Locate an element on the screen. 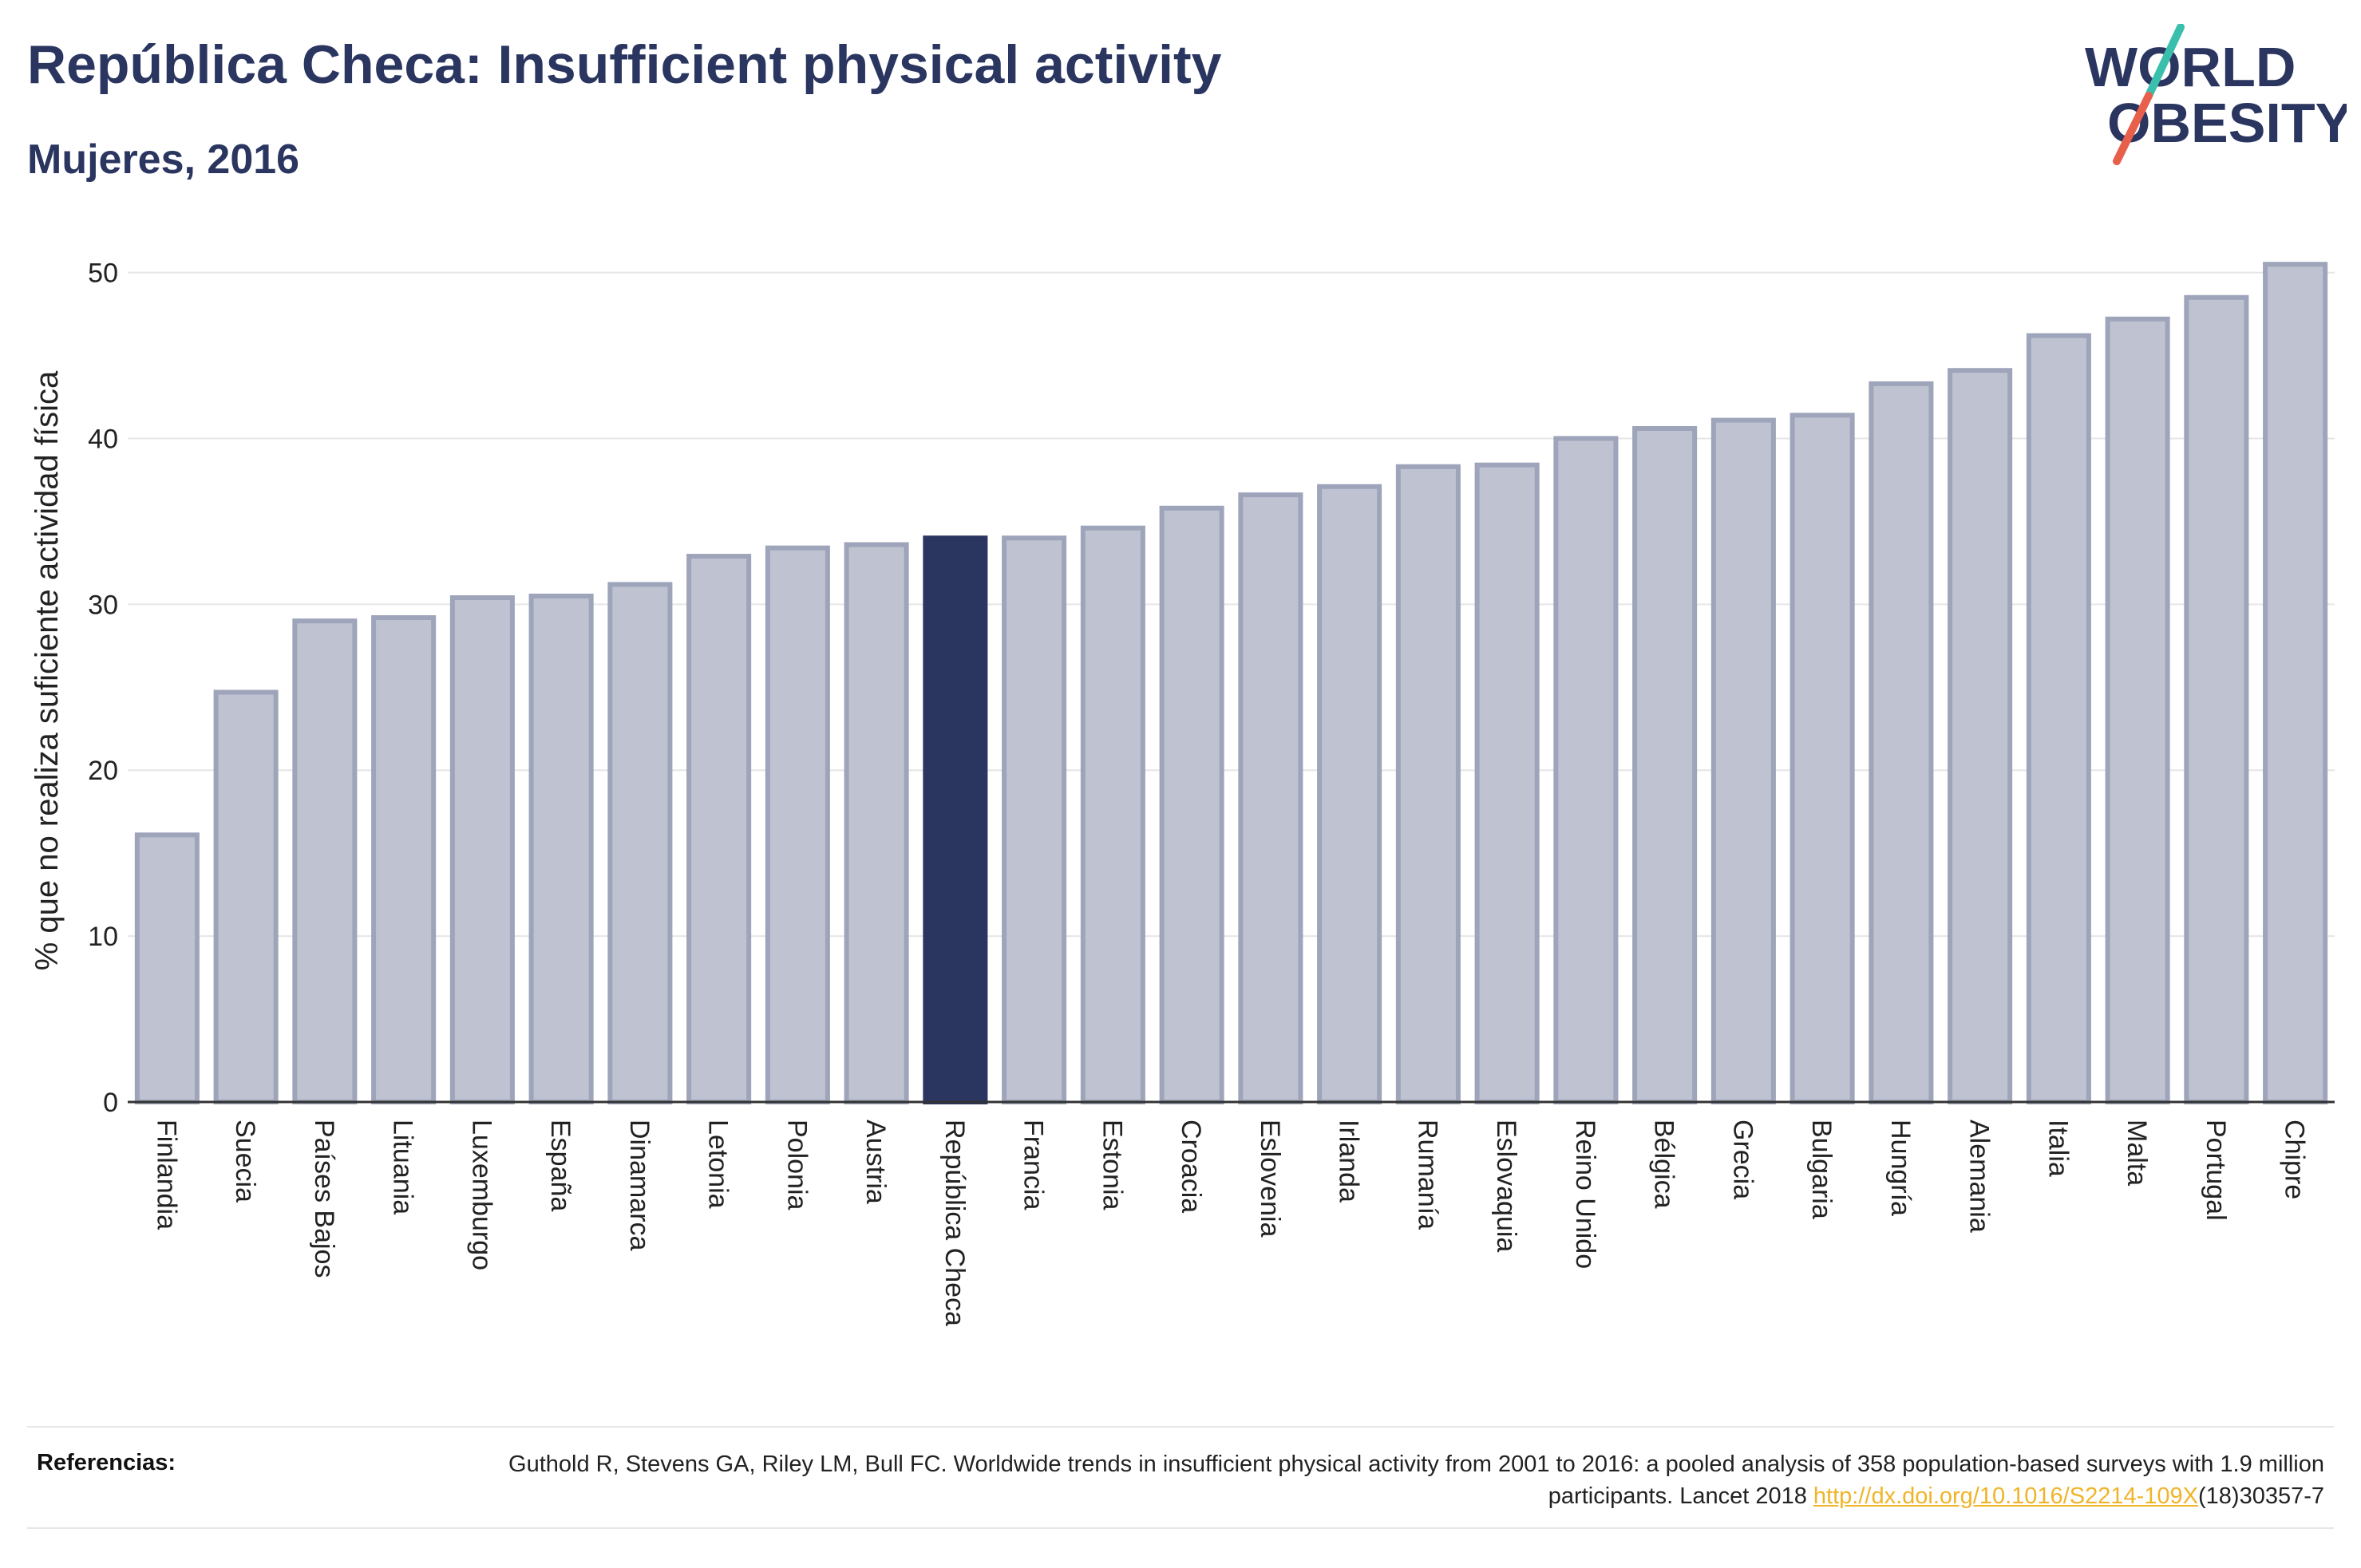 This screenshot has height=1568, width=2361. x-tick-label: Italia is located at coordinates (2058, 1148).